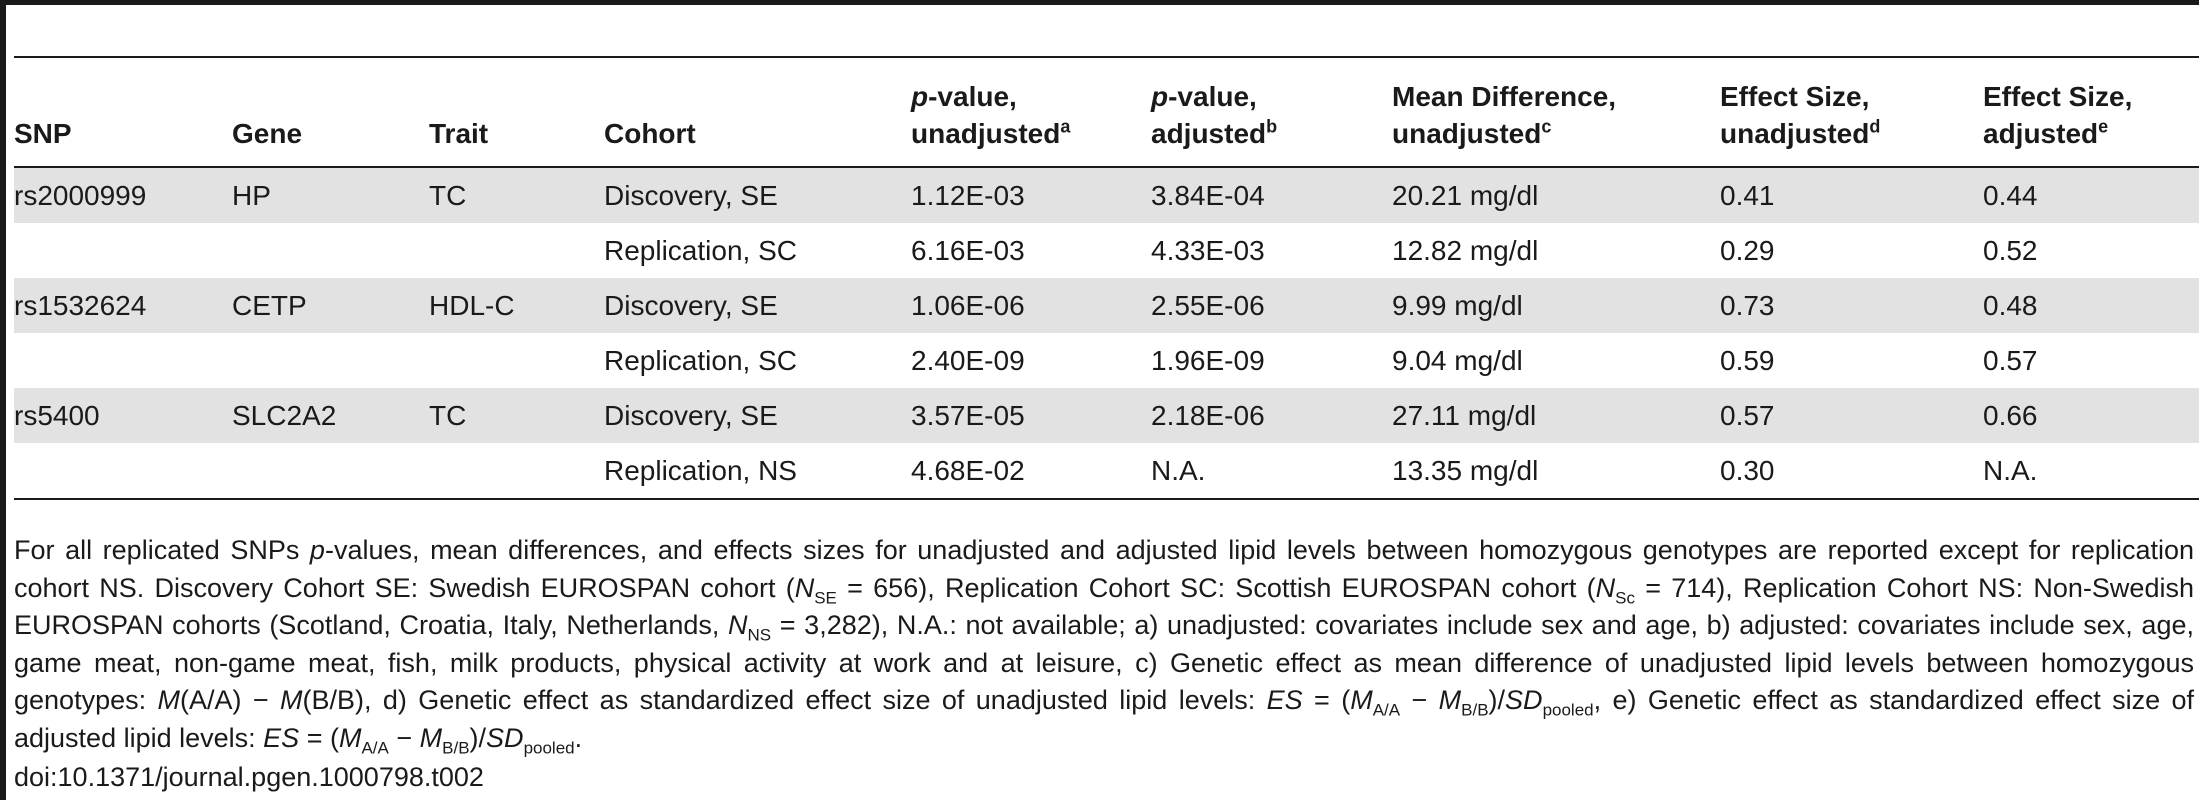 Image resolution: width=2199 pixels, height=800 pixels. I want to click on footnote-marker-c: c, so click(1546, 126).